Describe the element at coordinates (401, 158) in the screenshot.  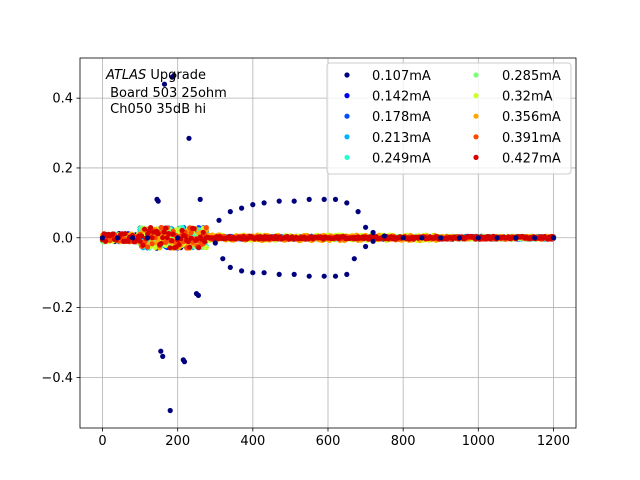
I see `legend-label: 0.249mA` at that location.